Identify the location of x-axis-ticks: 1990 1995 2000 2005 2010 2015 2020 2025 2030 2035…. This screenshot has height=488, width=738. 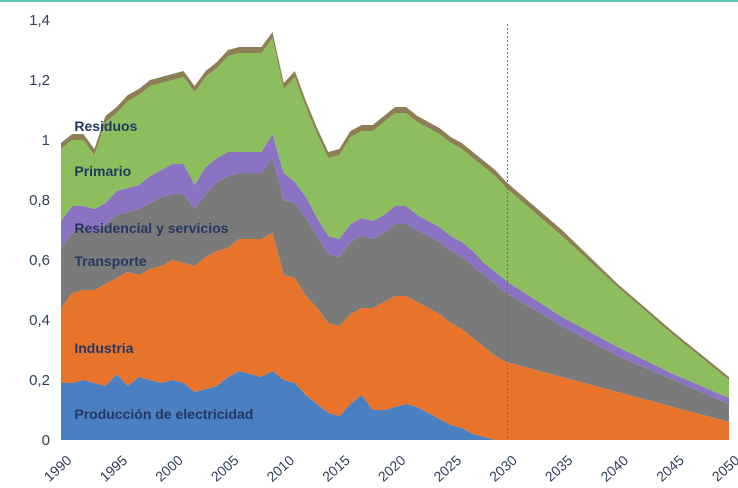
(389, 468).